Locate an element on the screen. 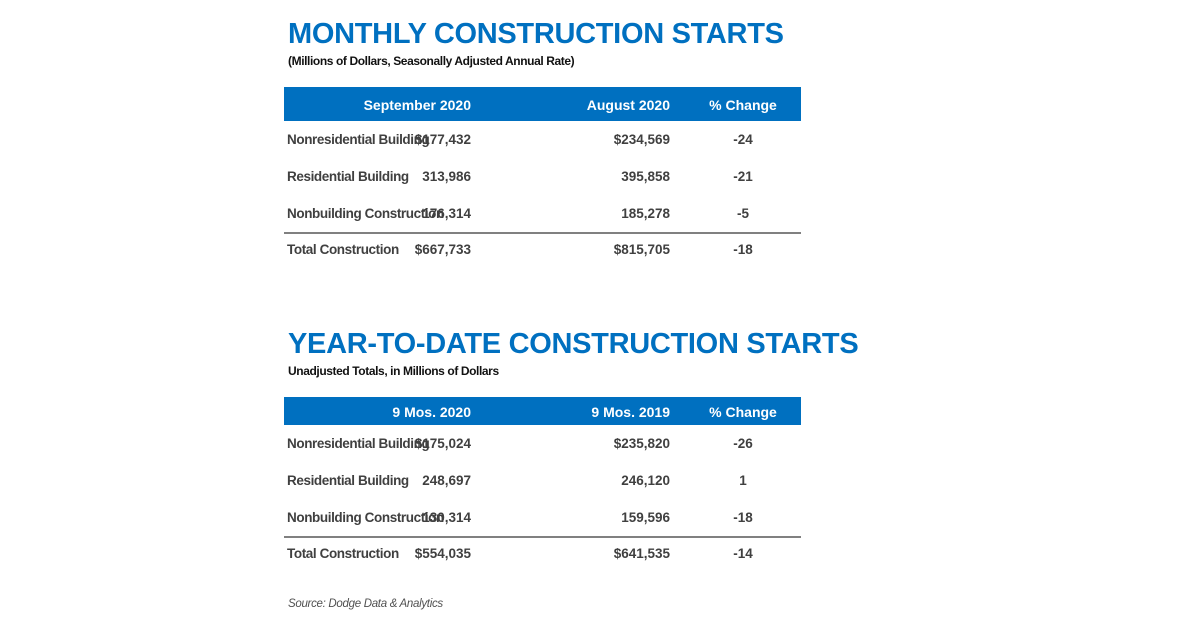 The width and height of the screenshot is (1200, 627). column-header: 9 Mos. 2019 is located at coordinates (630, 412).